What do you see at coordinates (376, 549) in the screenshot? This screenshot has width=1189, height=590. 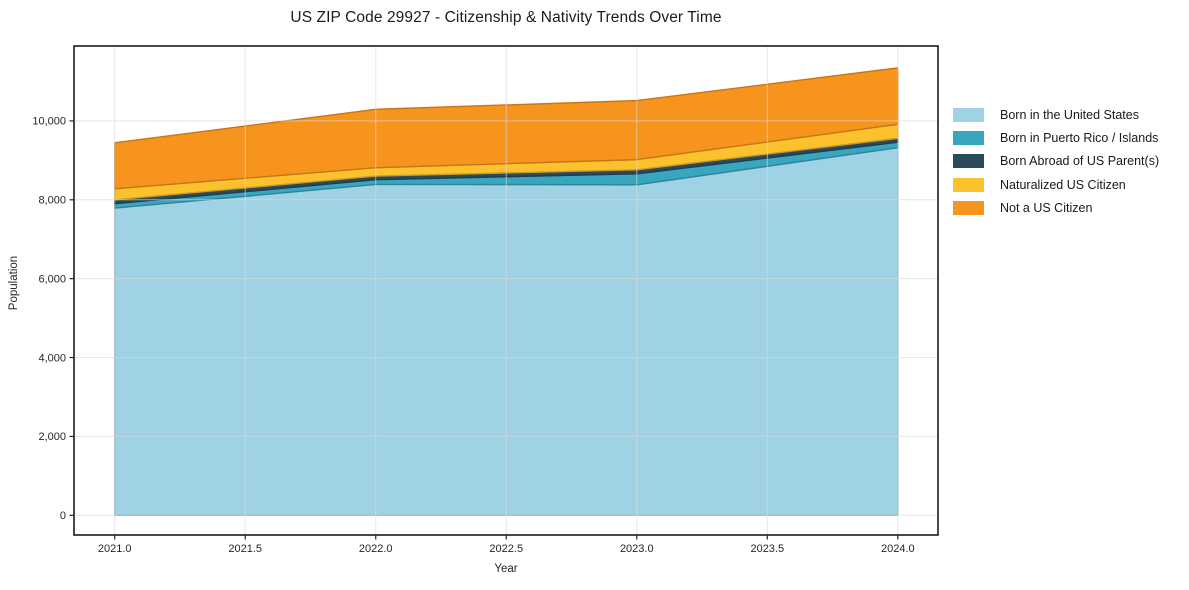 I see `x-tick-label: 2022.0` at bounding box center [376, 549].